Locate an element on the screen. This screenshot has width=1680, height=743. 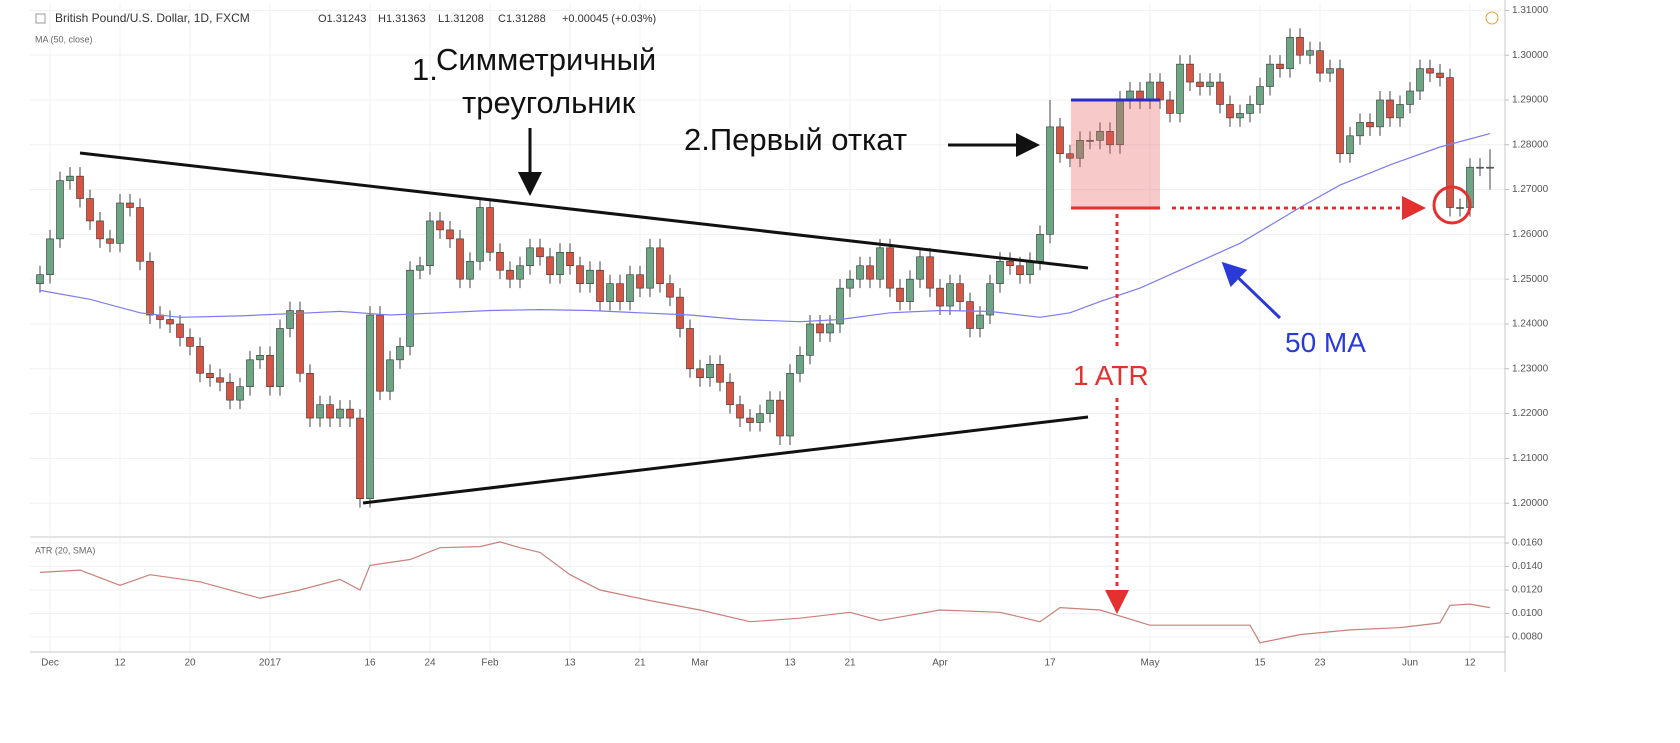
y-tick-label: 1.25000 is located at coordinates (1530, 279).